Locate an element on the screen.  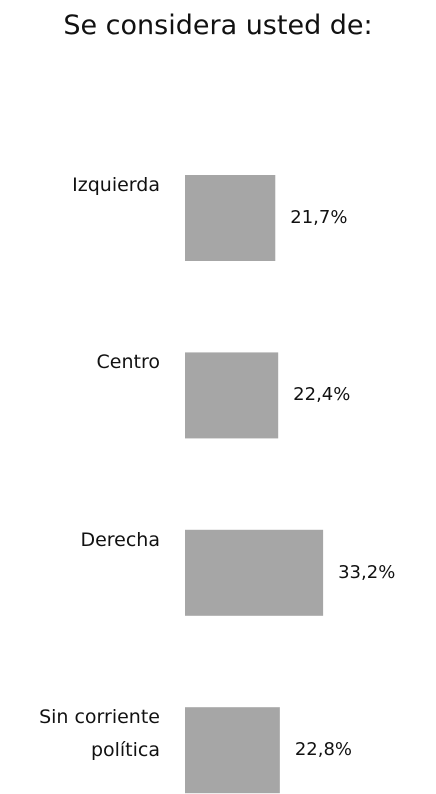
value-label: 22,8% is located at coordinates (323, 750).